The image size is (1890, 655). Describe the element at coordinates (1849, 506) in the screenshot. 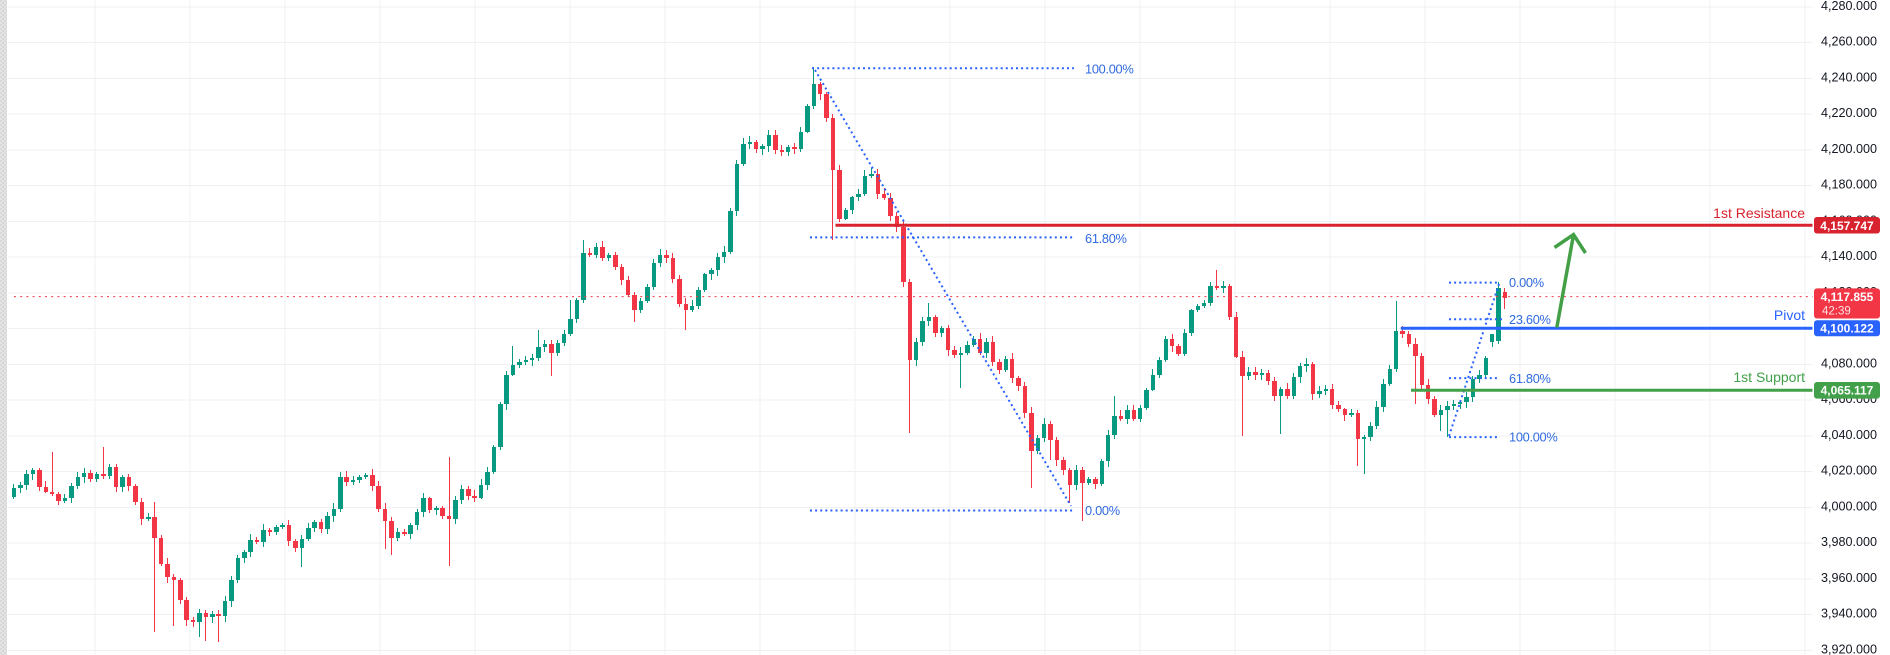

I see `svg-text: 4,000.000` at that location.